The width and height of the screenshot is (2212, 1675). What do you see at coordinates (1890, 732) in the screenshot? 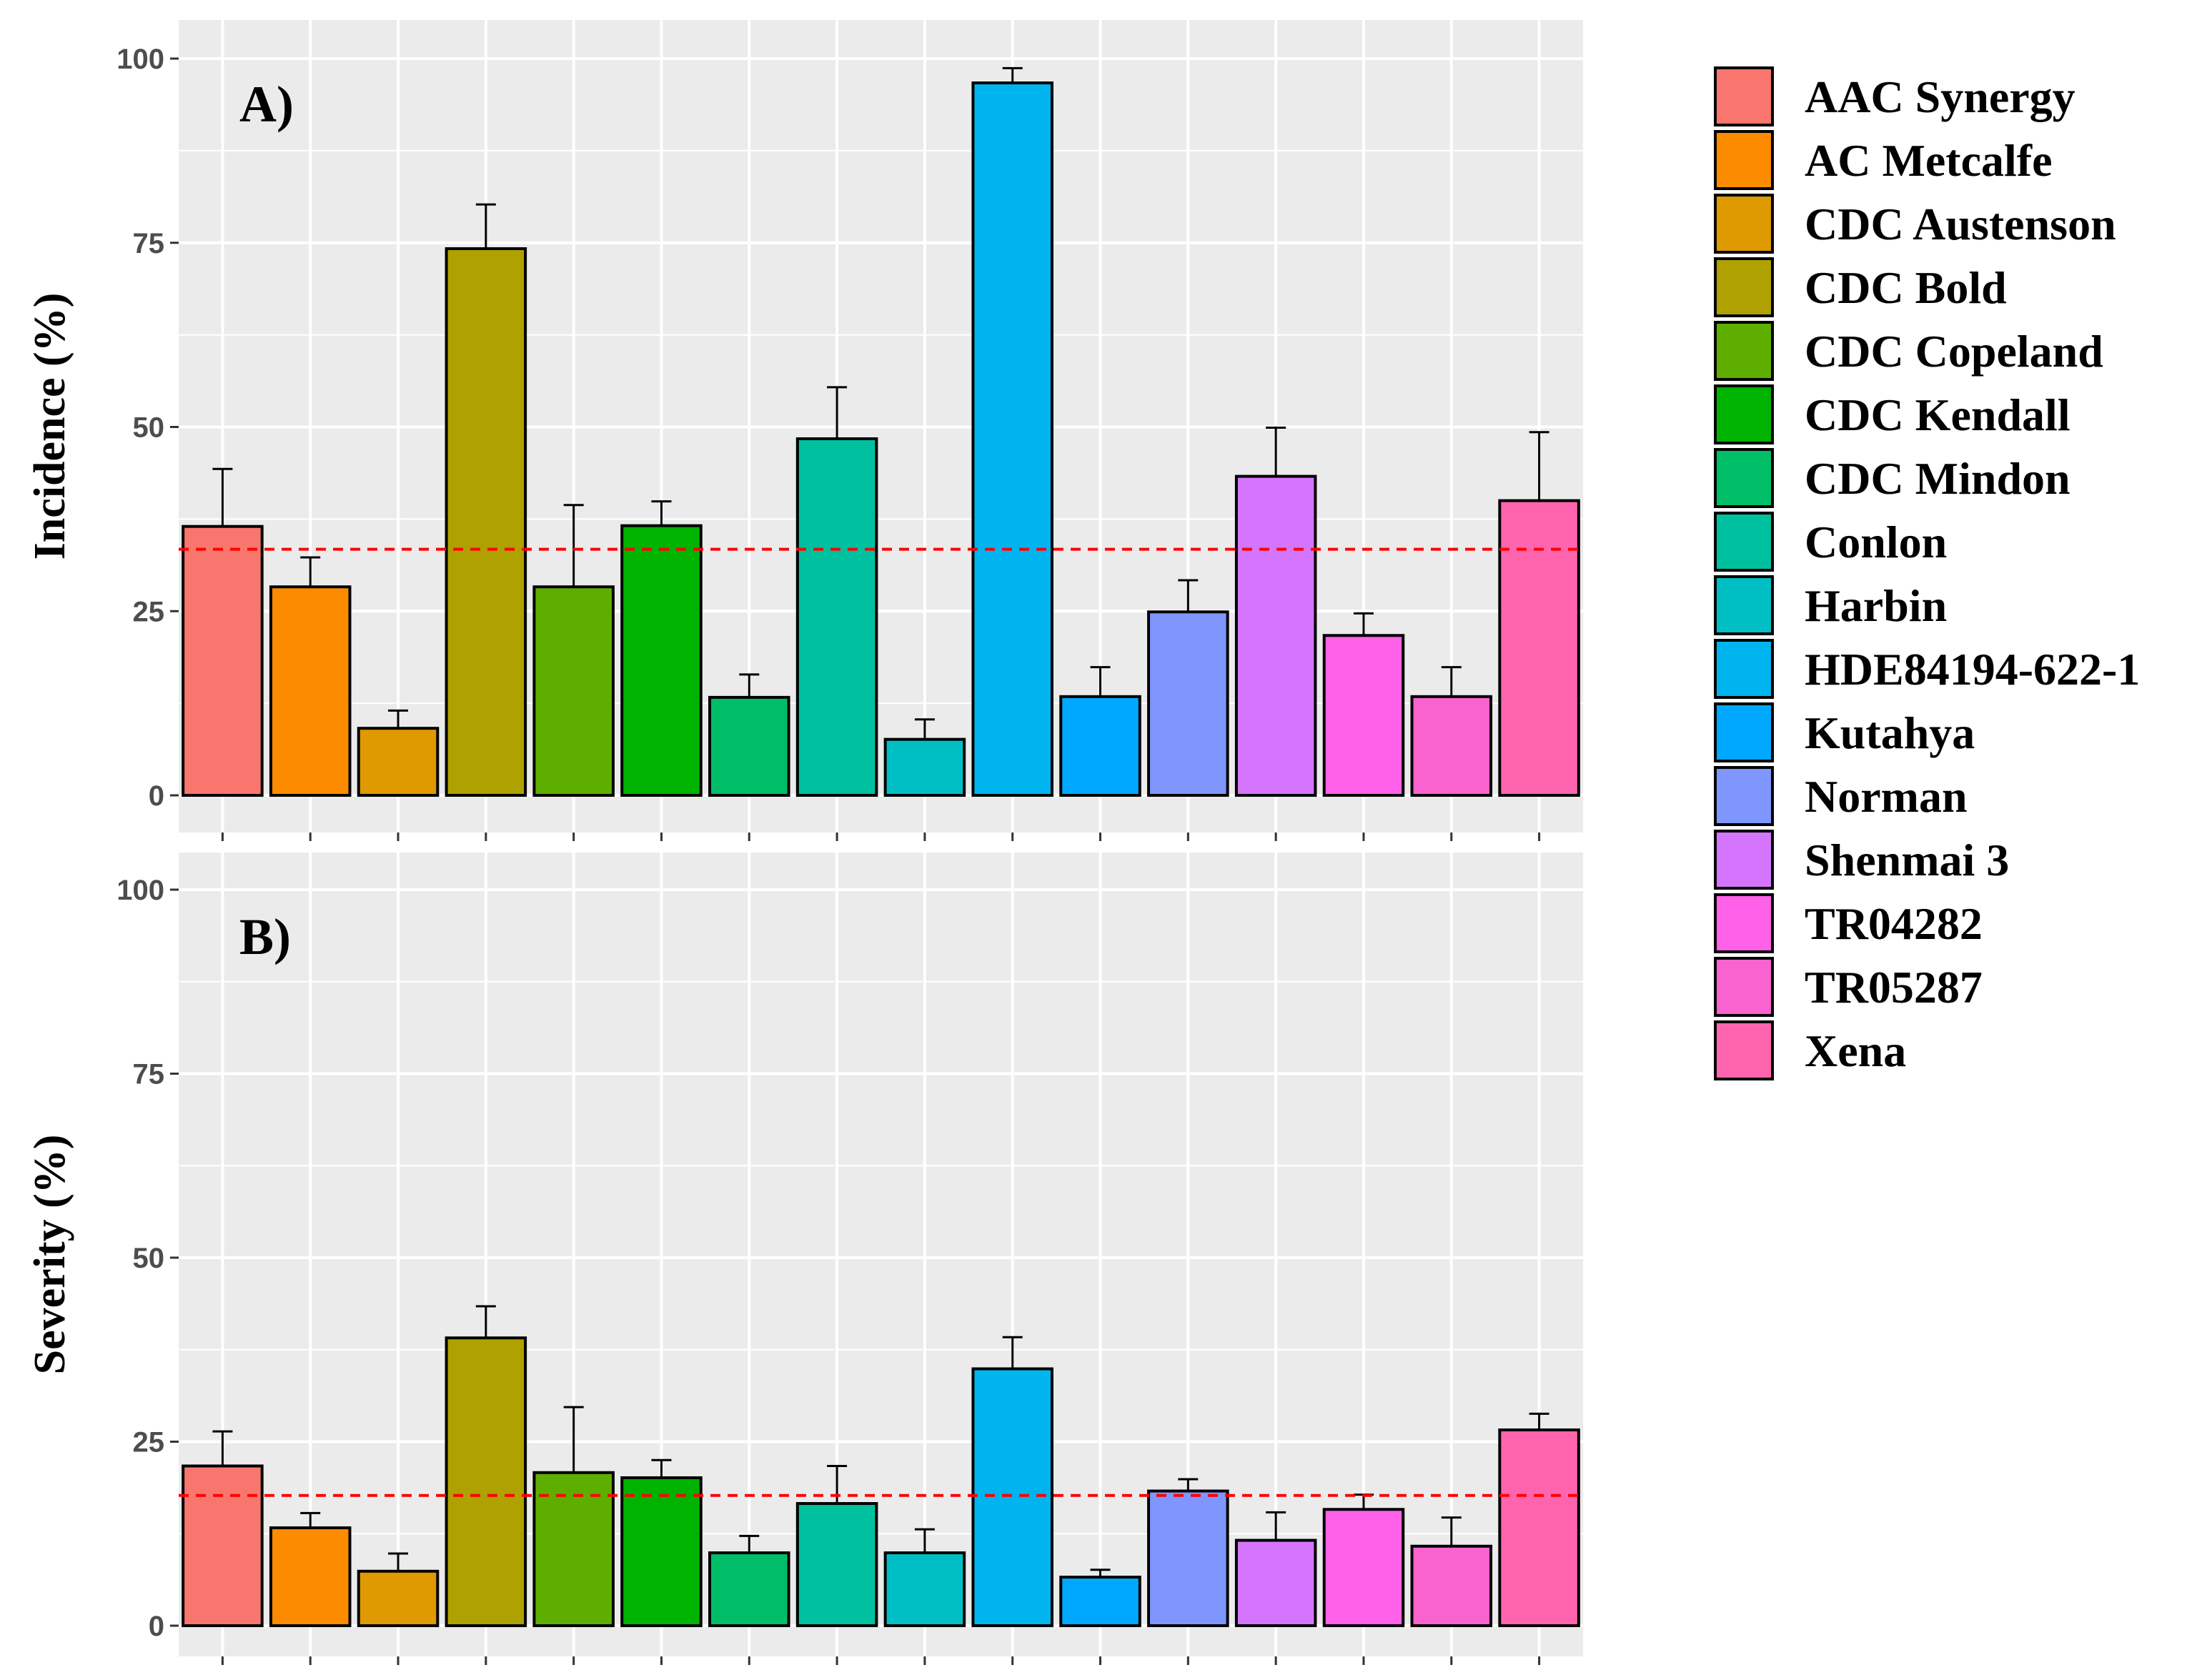
I see `legend-label: Kutahya` at bounding box center [1890, 732].